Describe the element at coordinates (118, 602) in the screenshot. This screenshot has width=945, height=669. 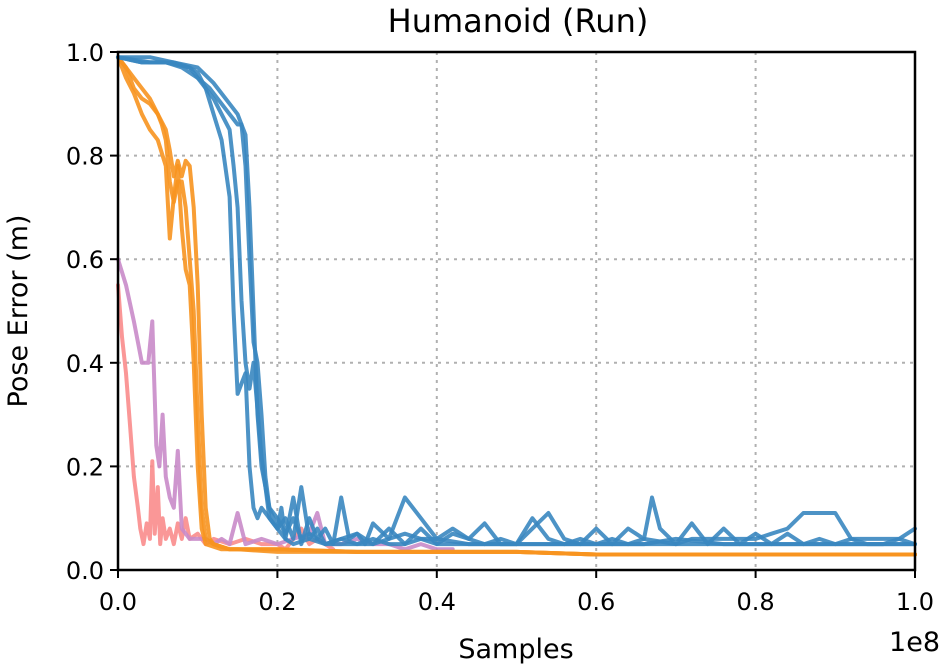
I see `x-tick-label: 0.0` at that location.